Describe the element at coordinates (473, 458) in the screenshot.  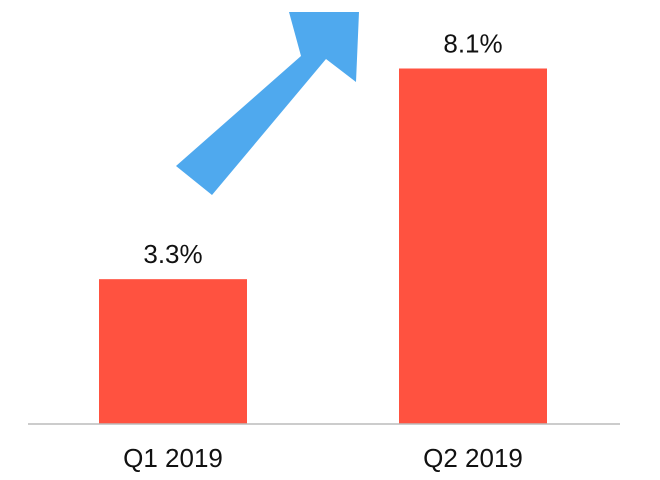
I see `category-label-2: Q2 2019` at that location.